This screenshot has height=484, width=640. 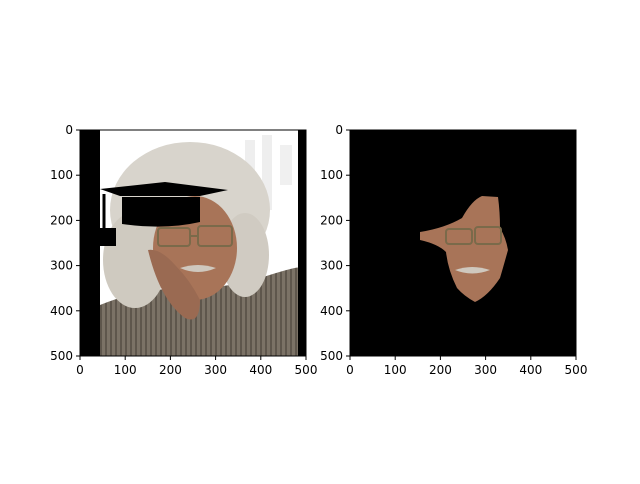 I want to click on left-y-tick-label: 0, so click(x=69, y=130).